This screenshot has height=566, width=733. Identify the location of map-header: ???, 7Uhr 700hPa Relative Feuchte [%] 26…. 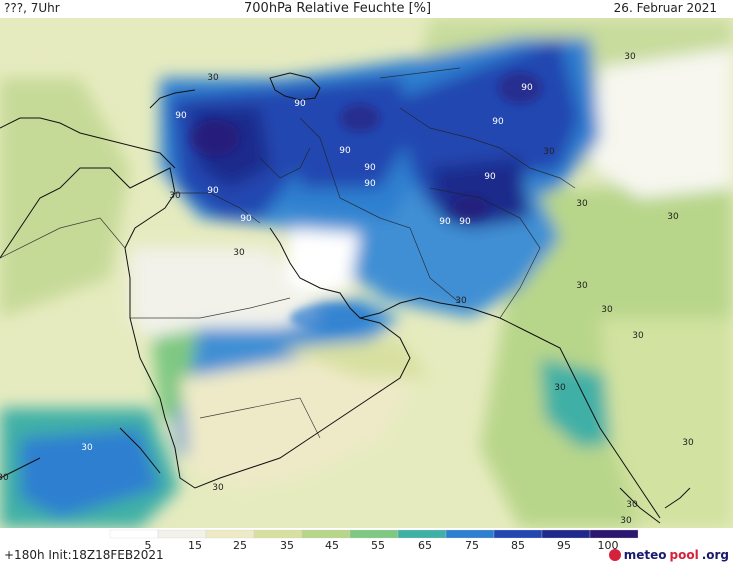
(366, 9).